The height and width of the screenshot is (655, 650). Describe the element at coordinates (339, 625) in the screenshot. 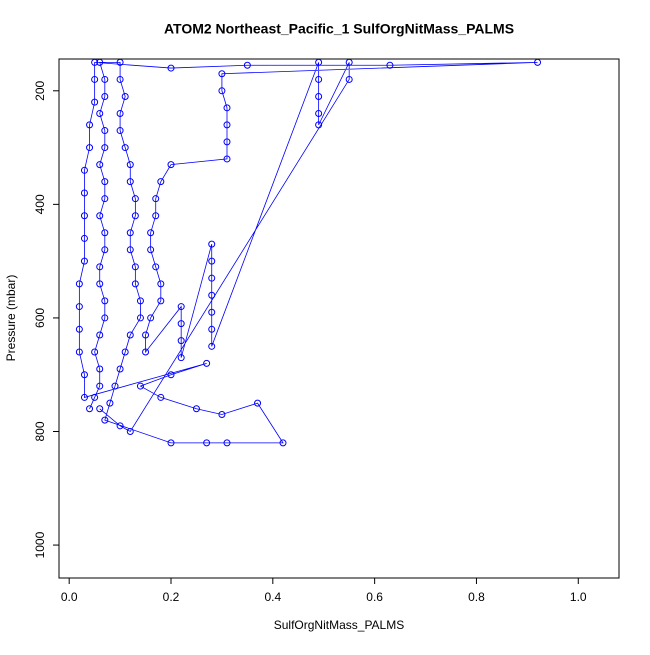

I see `x-axis-label: SulfOrgNitMass_PALMS` at that location.